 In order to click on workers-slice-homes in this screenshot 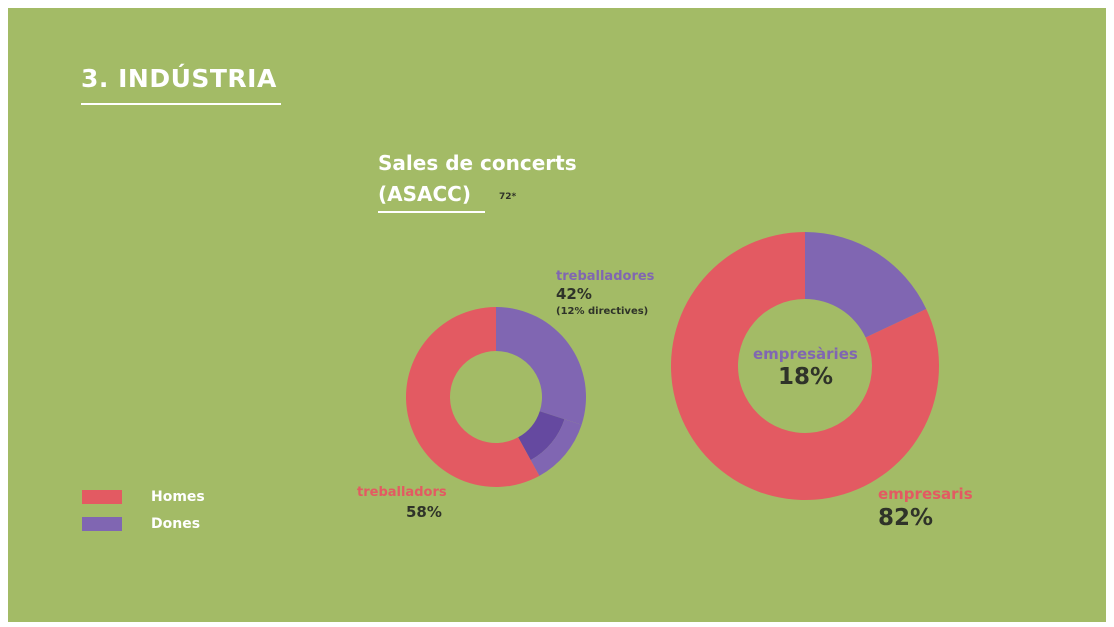, I will do `click(473, 397)`.